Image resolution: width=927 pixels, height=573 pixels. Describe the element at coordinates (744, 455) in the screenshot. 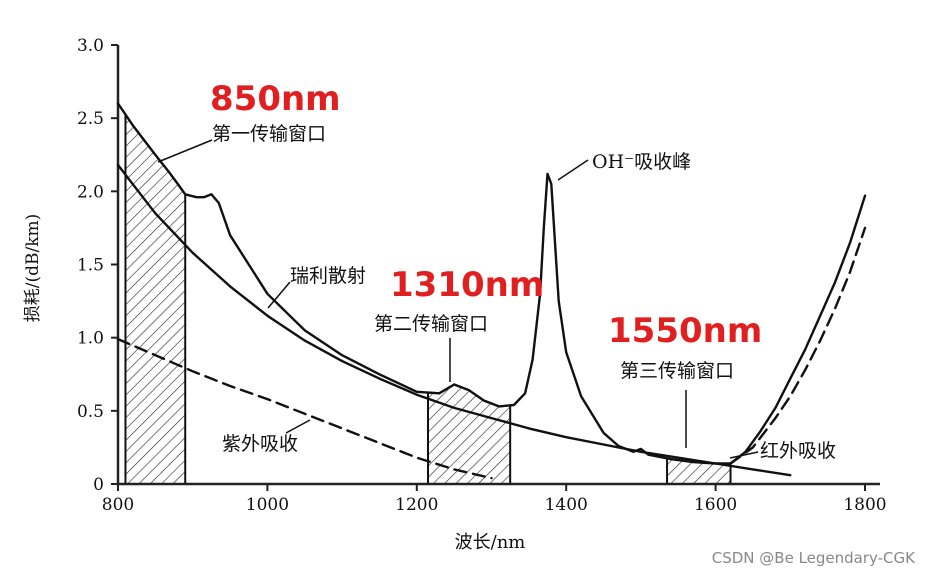

I see `ir-leader` at that location.